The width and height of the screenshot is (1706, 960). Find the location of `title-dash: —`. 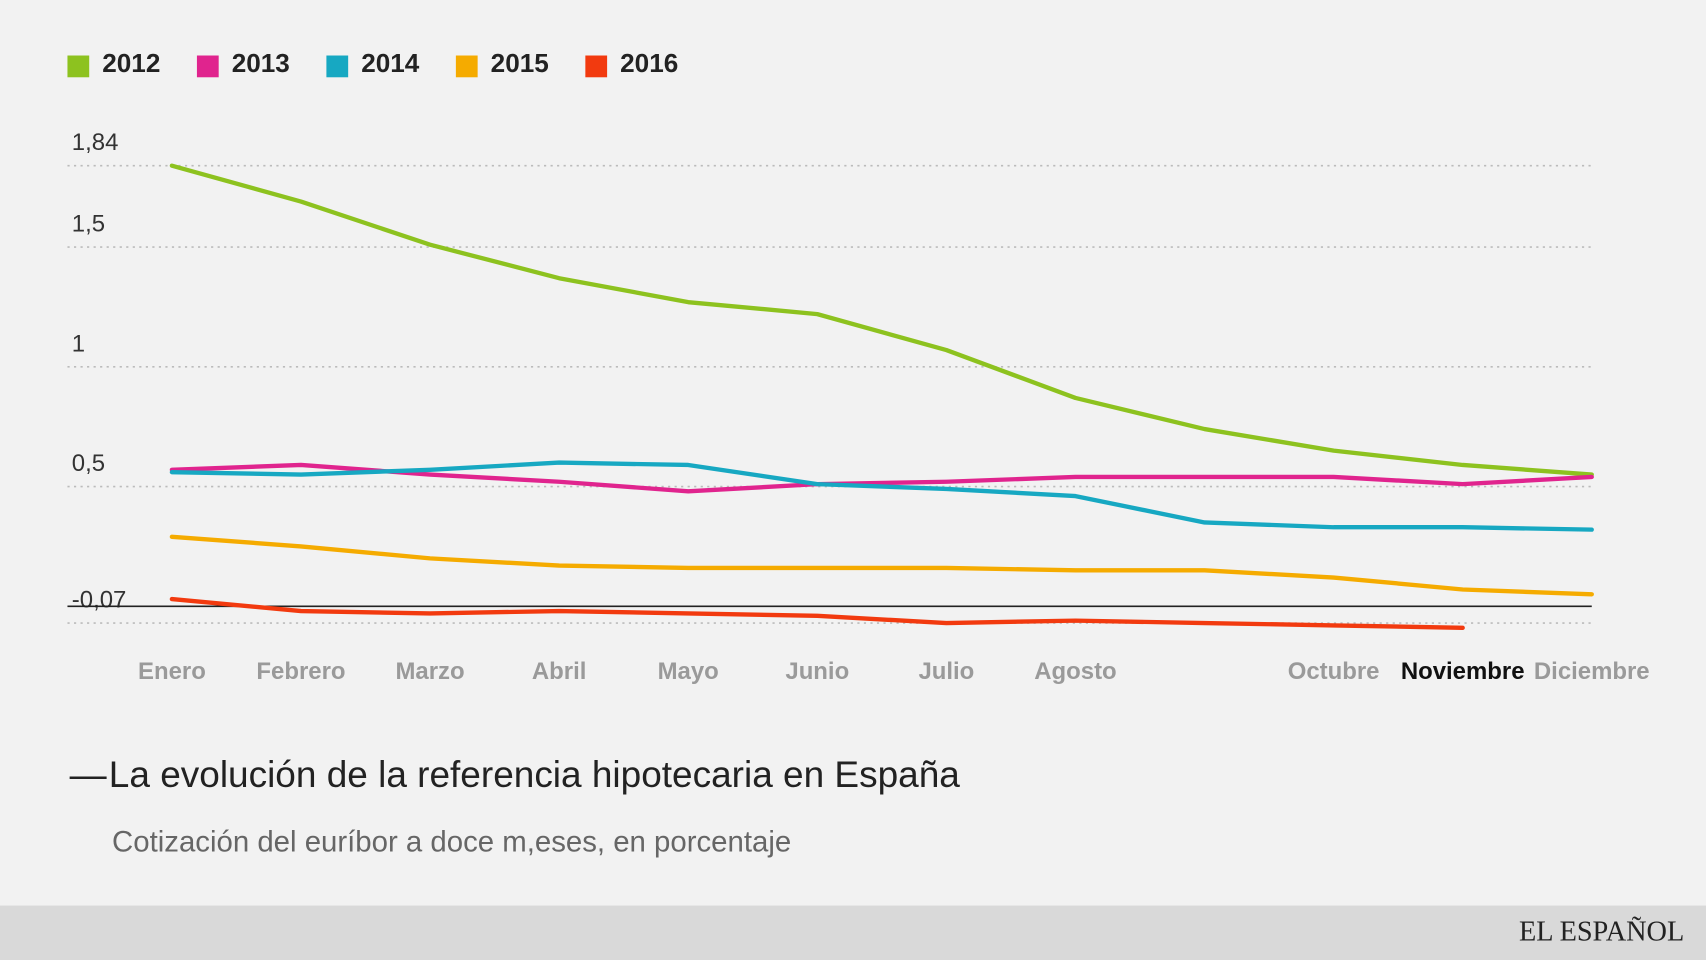

title-dash: — is located at coordinates (88, 774).